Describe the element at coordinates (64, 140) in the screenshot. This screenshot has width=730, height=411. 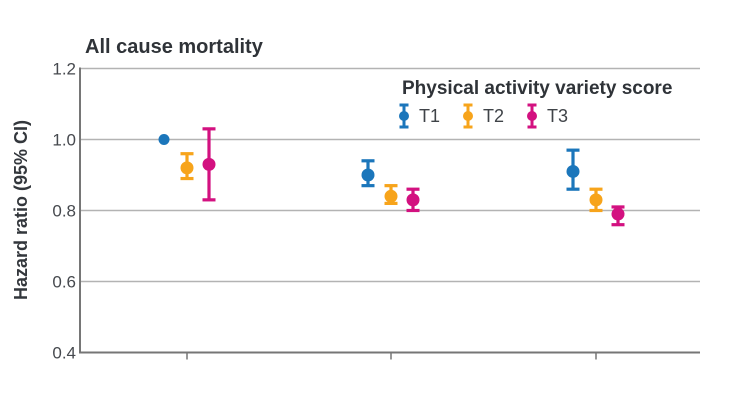
I see `y-tick-label: 1.0` at that location.